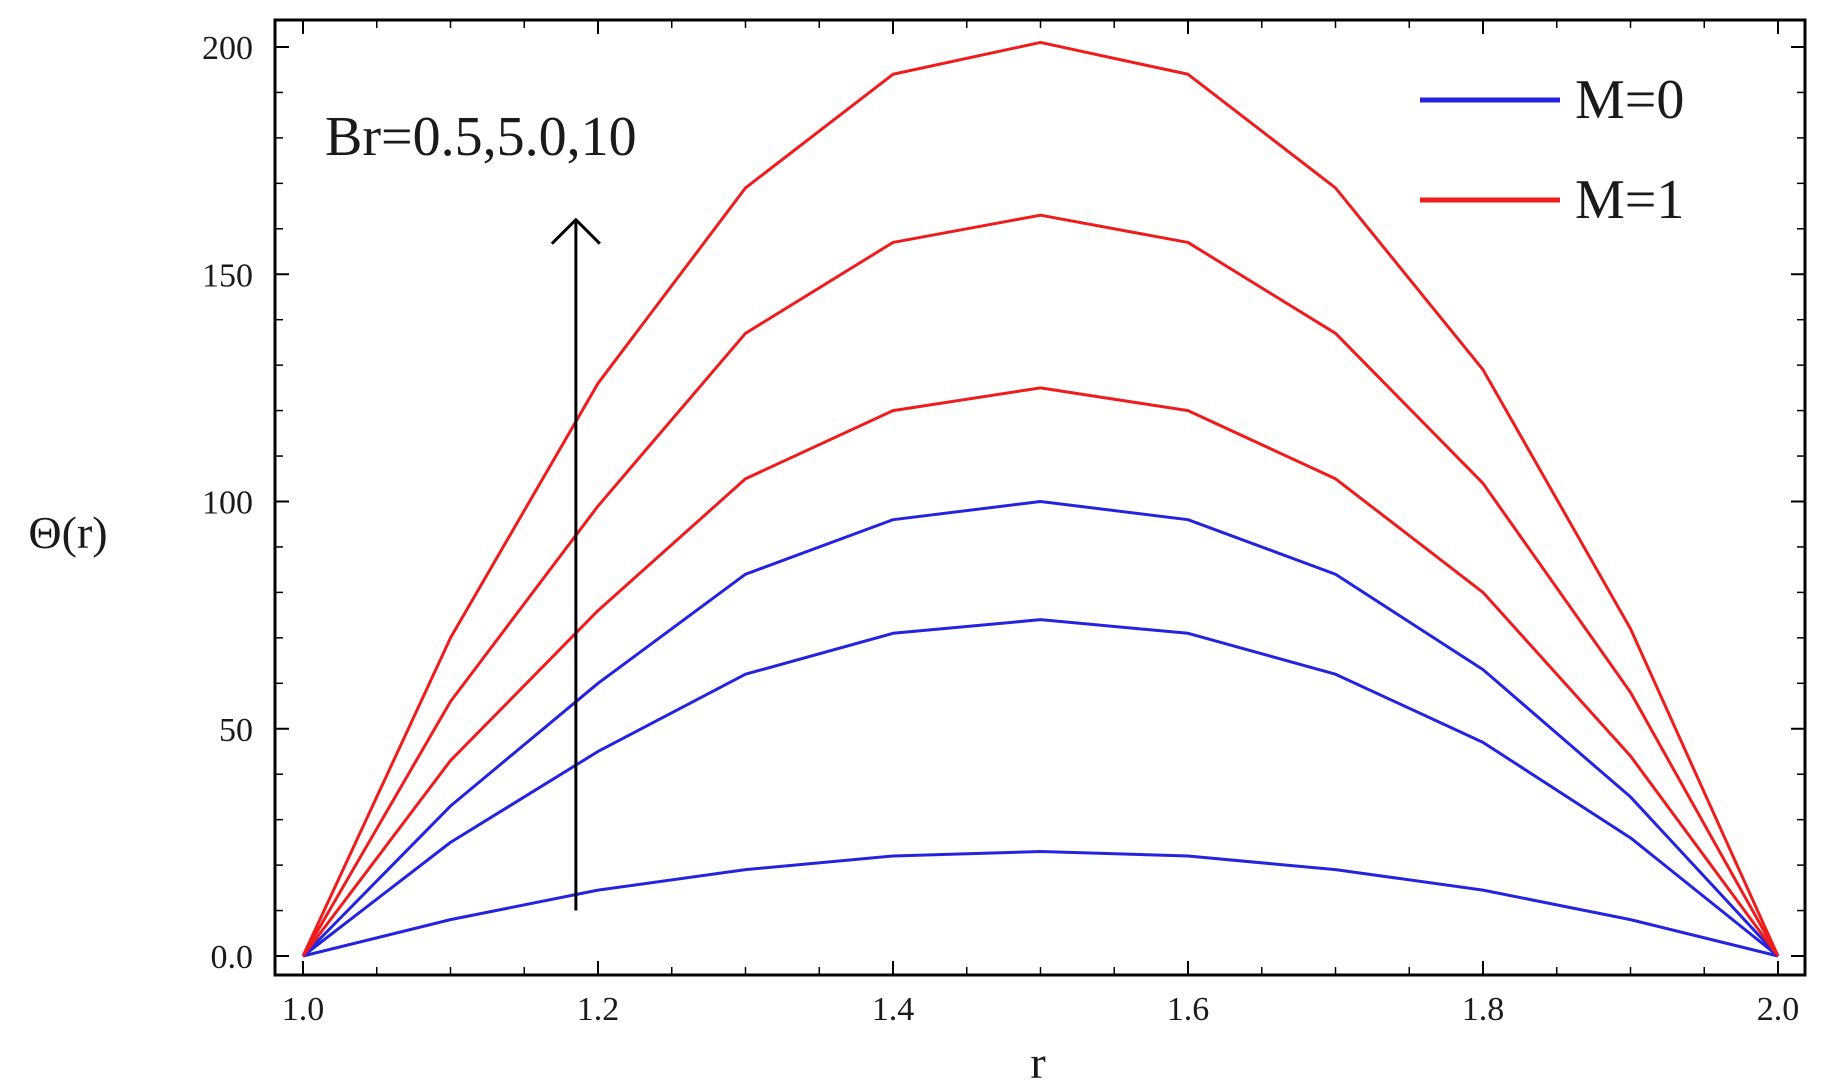 The height and width of the screenshot is (1091, 1824). What do you see at coordinates (1483, 1009) in the screenshot?
I see `x-tick-label: 1.8` at bounding box center [1483, 1009].